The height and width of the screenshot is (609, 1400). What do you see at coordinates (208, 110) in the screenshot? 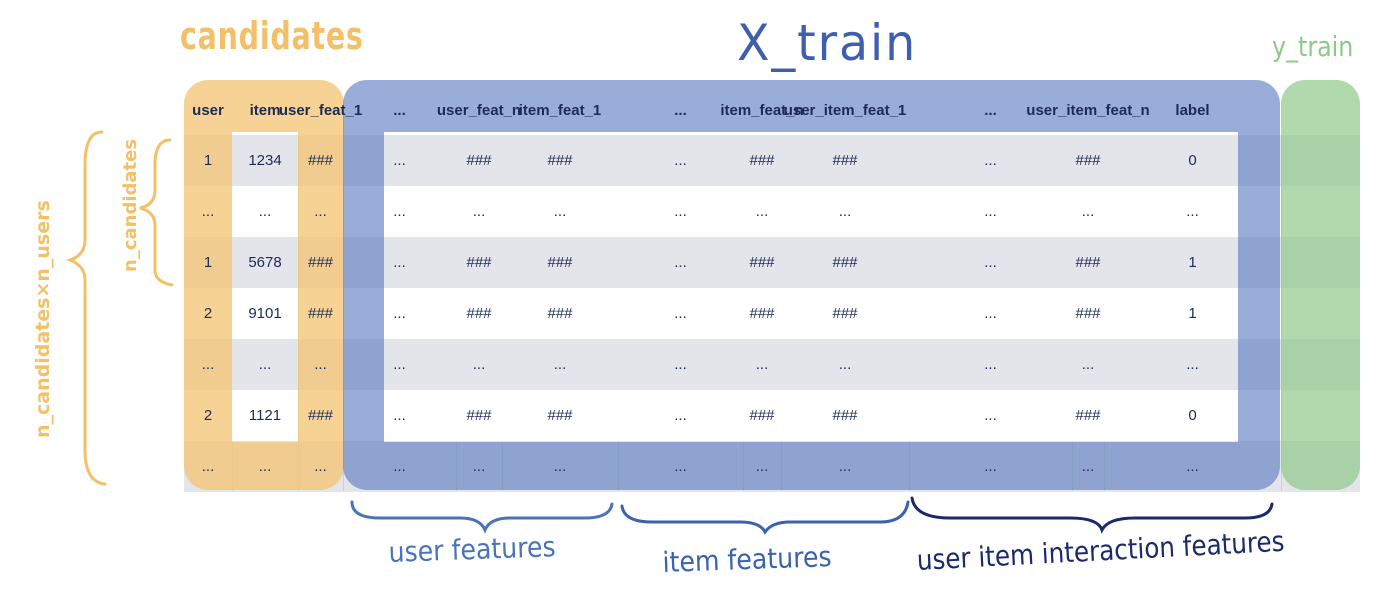
I see `column-header: user` at bounding box center [208, 110].